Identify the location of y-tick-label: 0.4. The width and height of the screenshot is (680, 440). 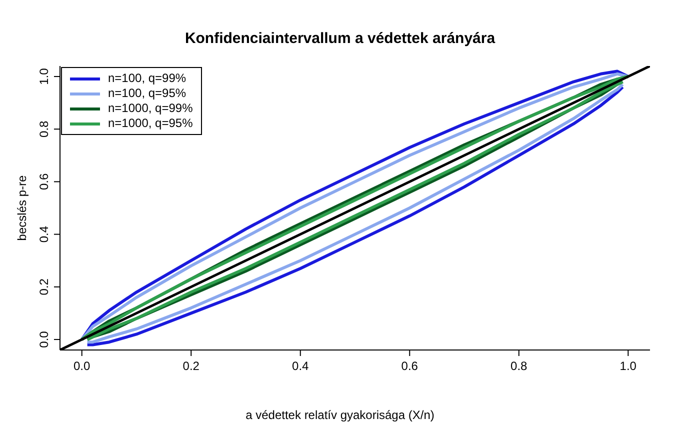
(44, 234).